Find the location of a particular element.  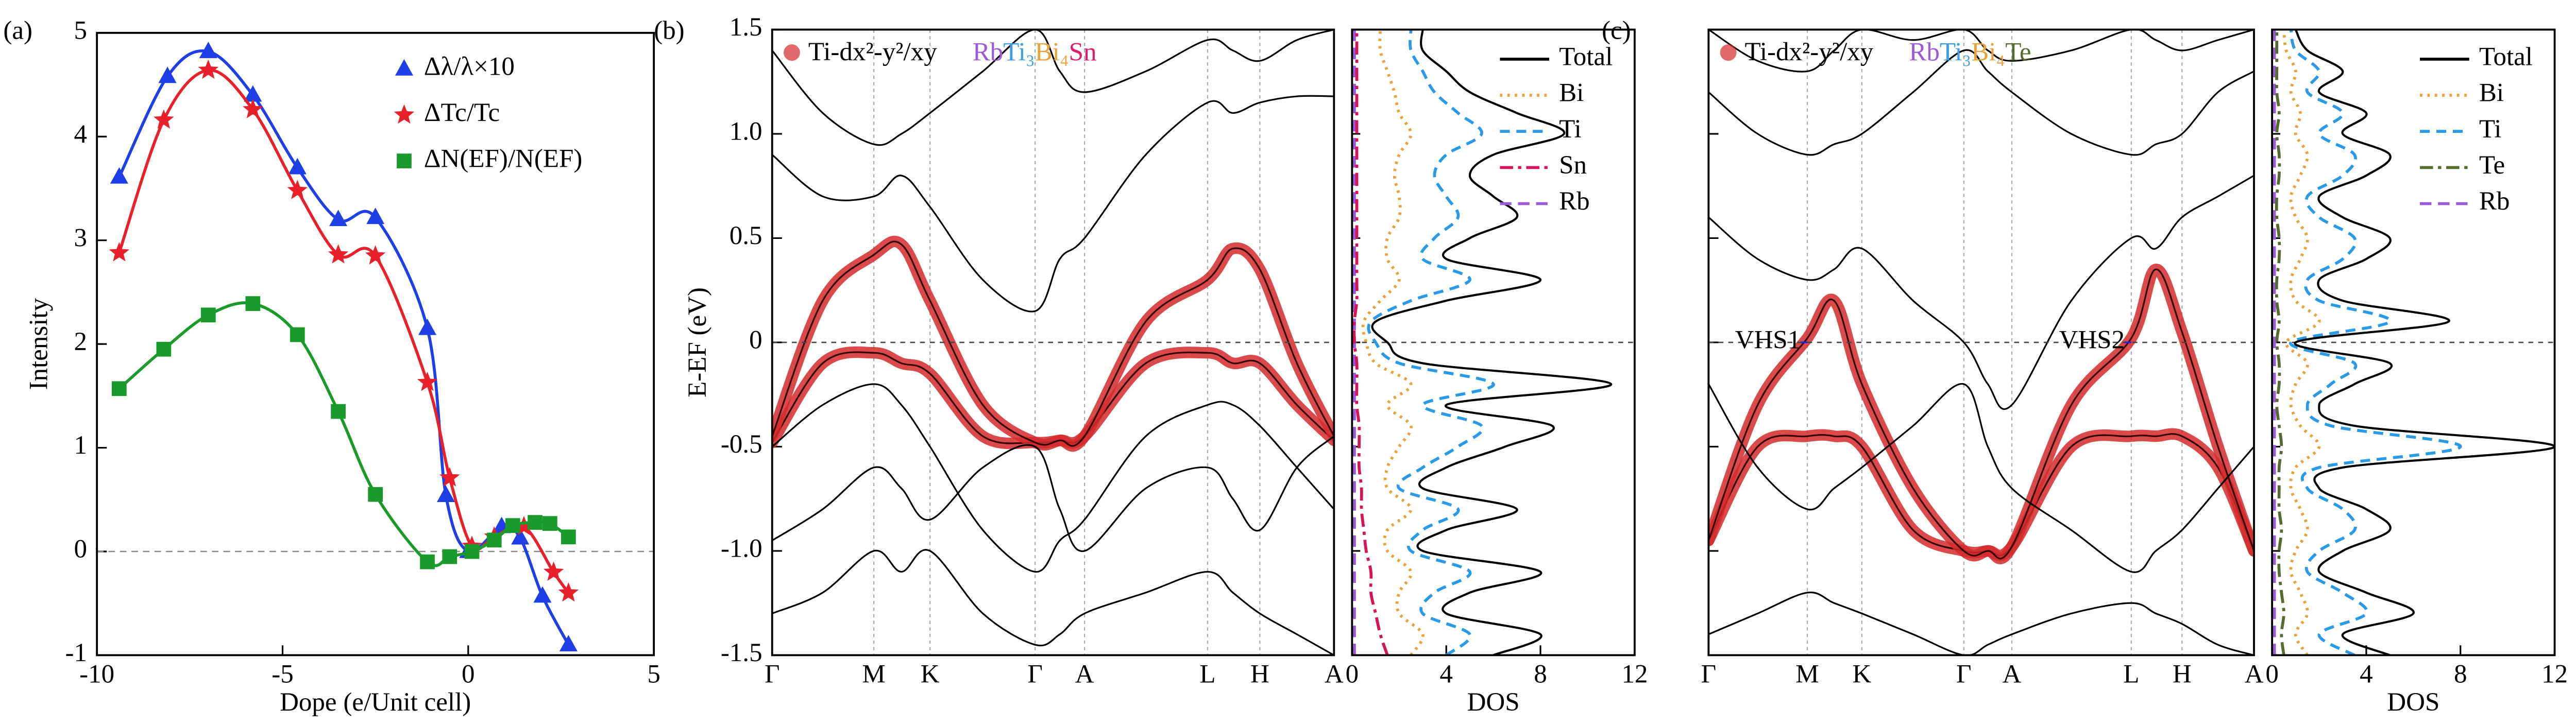

panel-label: (c) is located at coordinates (1616, 30).